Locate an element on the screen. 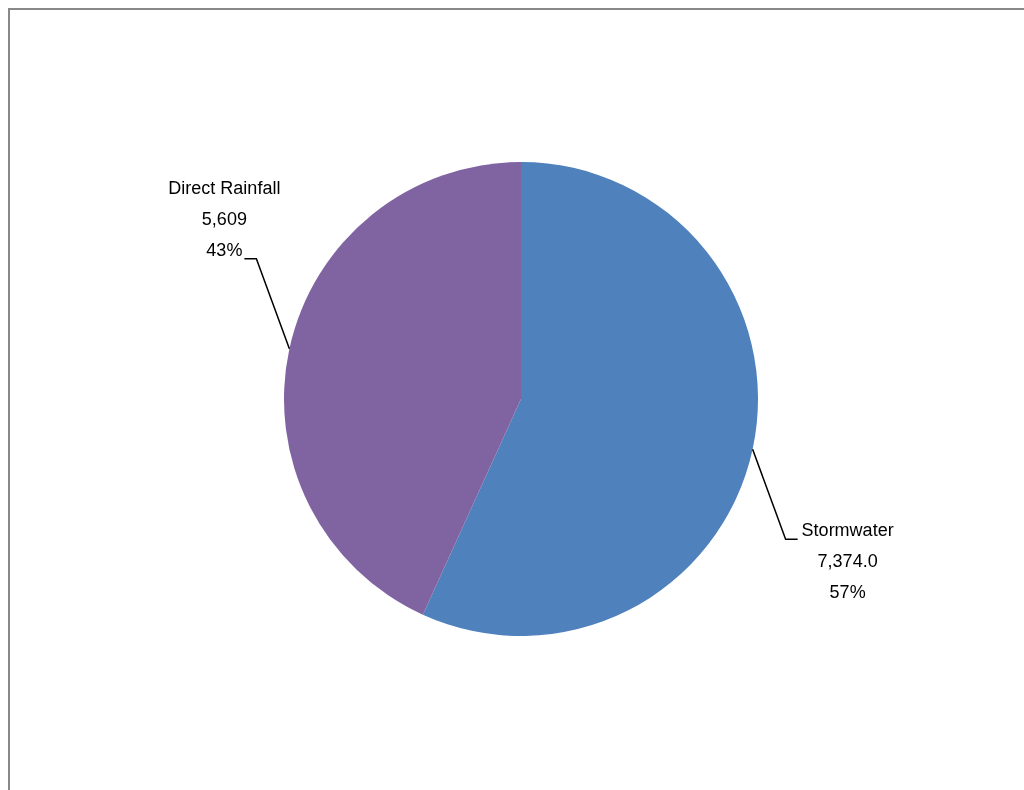 The image size is (1024, 790). data-label: 5,609 43% is located at coordinates (224, 234).